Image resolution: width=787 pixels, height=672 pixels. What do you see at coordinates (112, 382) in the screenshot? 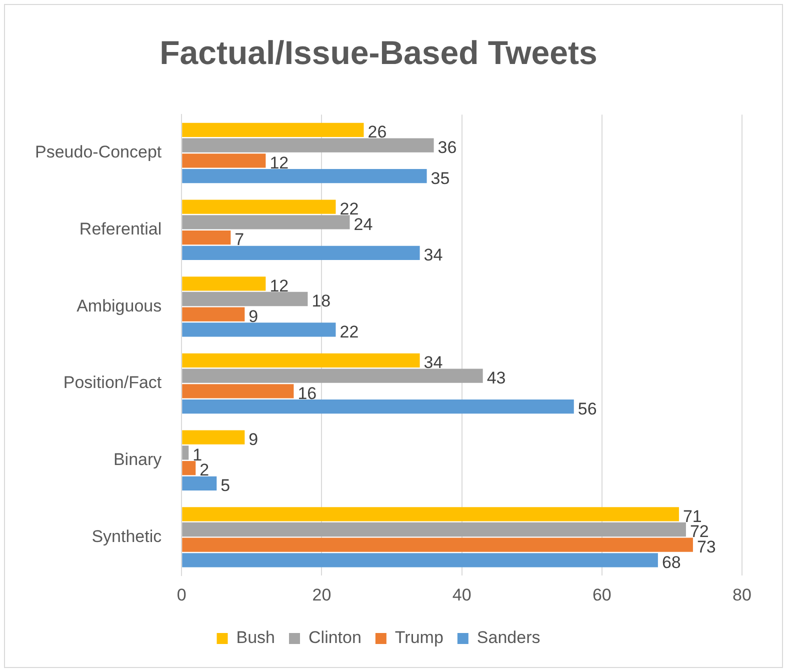
I see `y-tick-label: Position/Fact` at bounding box center [112, 382].